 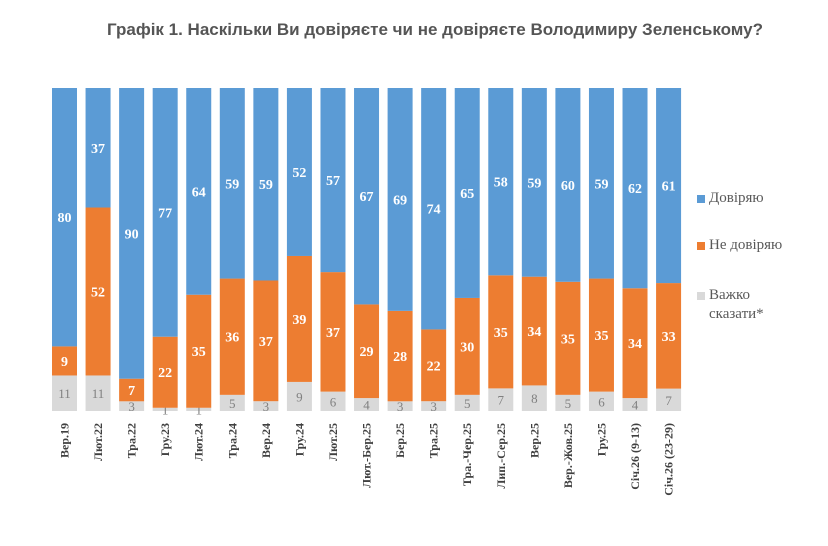 I want to click on x-tick-label: Січ.26 (9-13), so click(x=635, y=456).